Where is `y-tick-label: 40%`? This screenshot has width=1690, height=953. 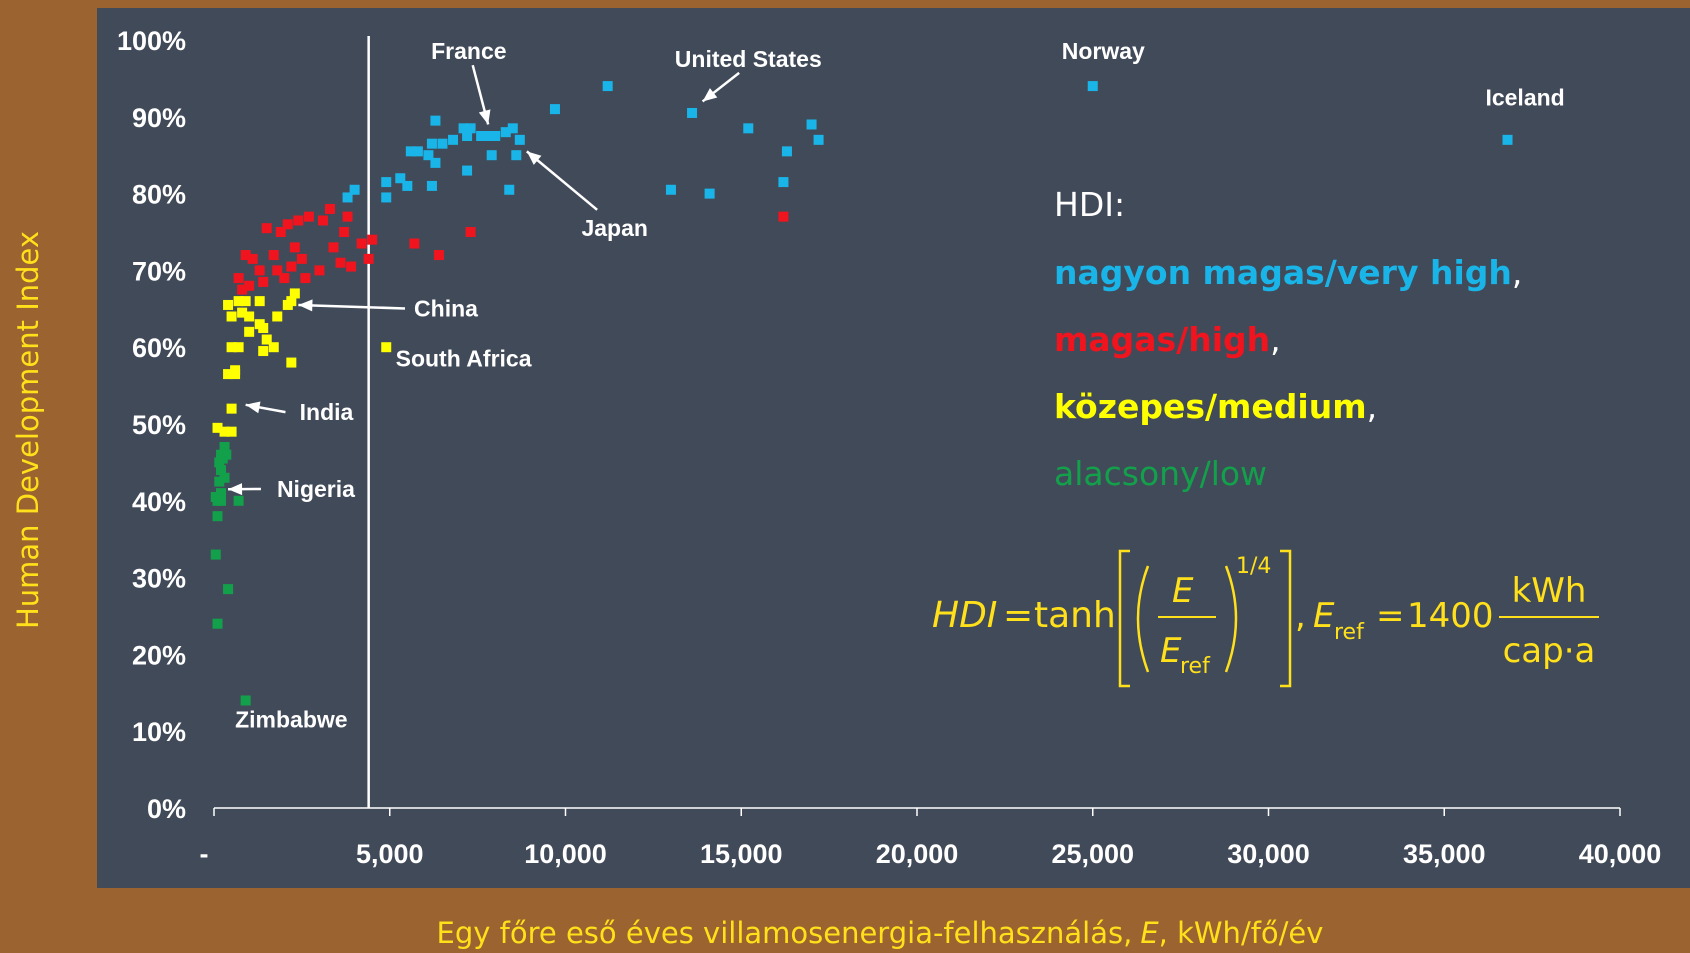 y-tick-label: 40% is located at coordinates (159, 502).